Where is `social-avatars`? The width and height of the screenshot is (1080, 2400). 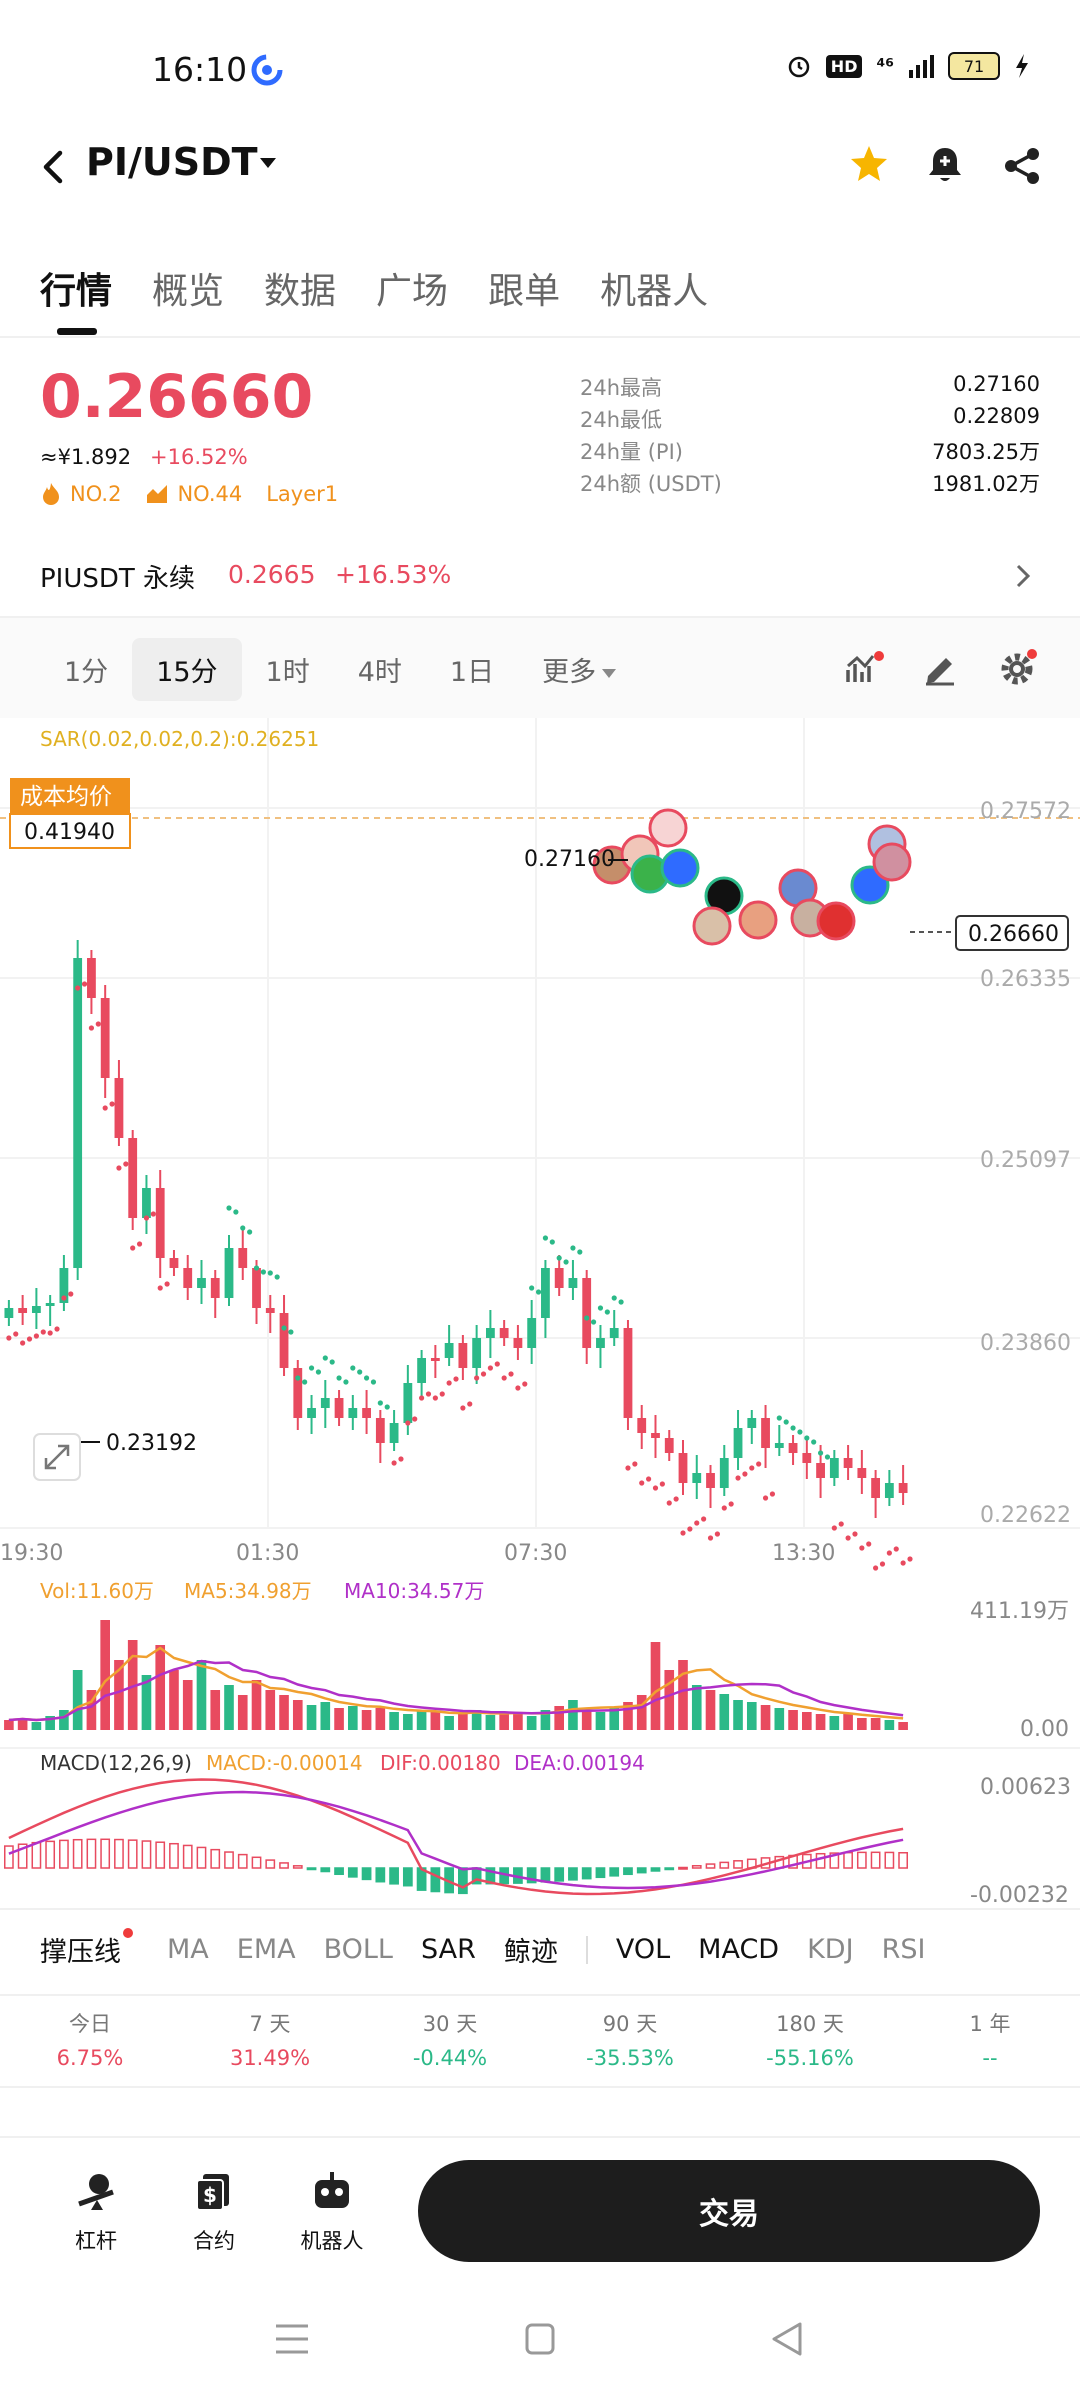 social-avatars is located at coordinates (752, 877).